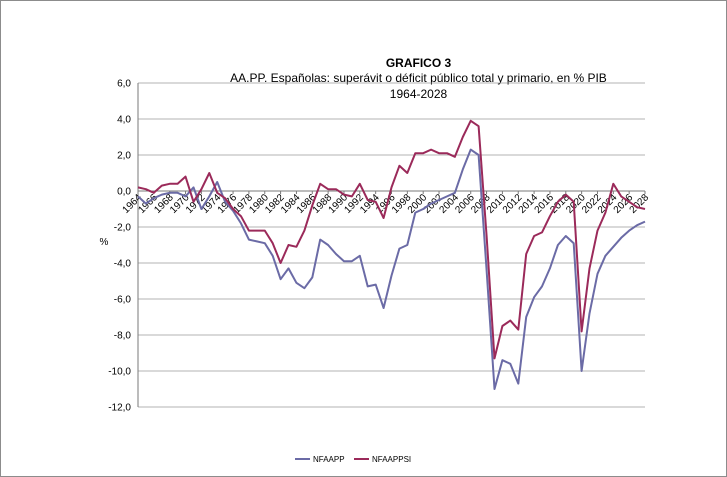 Image resolution: width=727 pixels, height=477 pixels. What do you see at coordinates (124, 156) in the screenshot?
I see `y-tick-label: 2,0` at bounding box center [124, 156].